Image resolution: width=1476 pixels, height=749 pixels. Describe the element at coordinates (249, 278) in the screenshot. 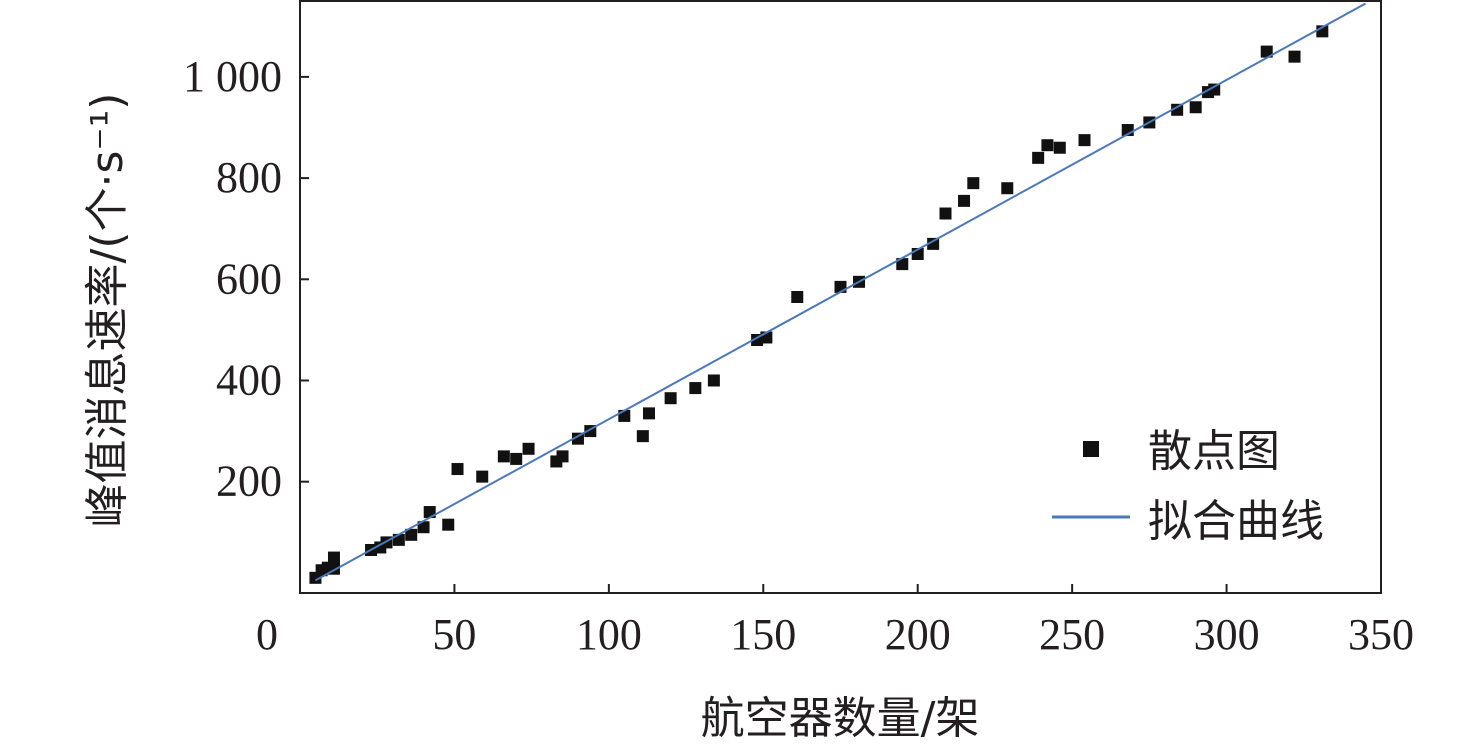

I see `y-tick-label: 600` at that location.